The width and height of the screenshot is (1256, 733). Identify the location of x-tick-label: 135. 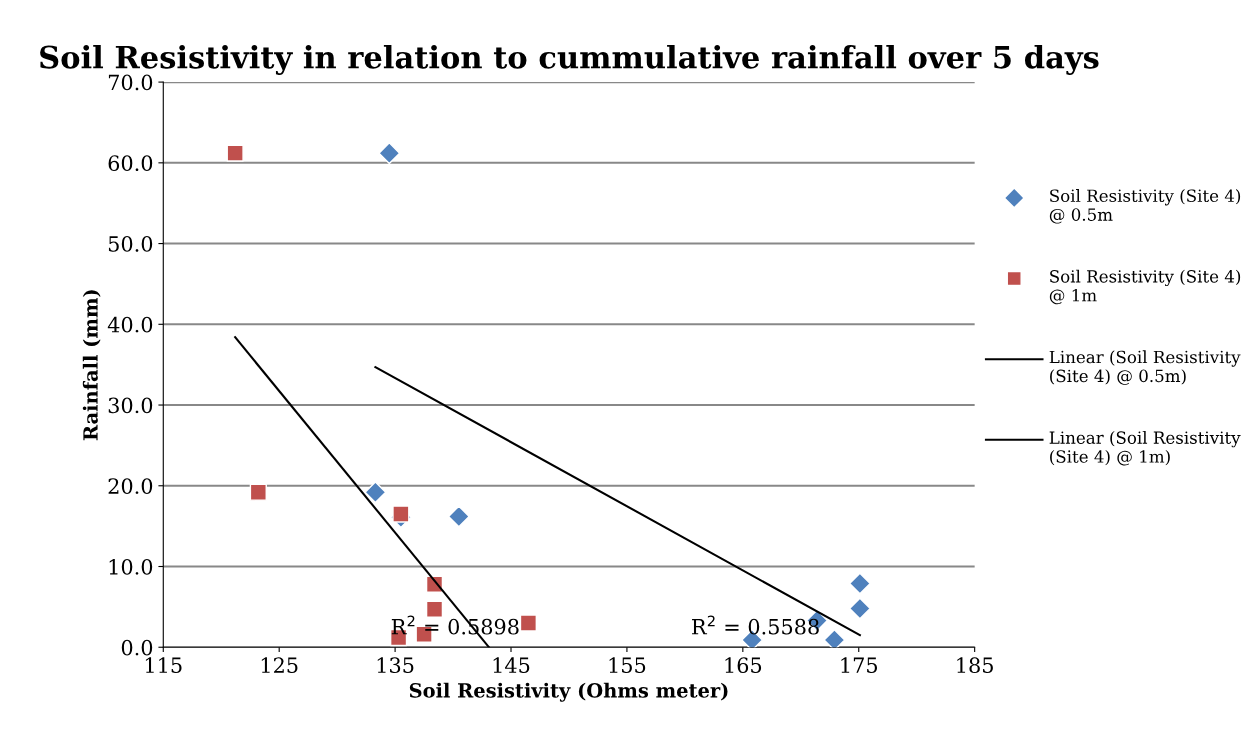
(395, 665).